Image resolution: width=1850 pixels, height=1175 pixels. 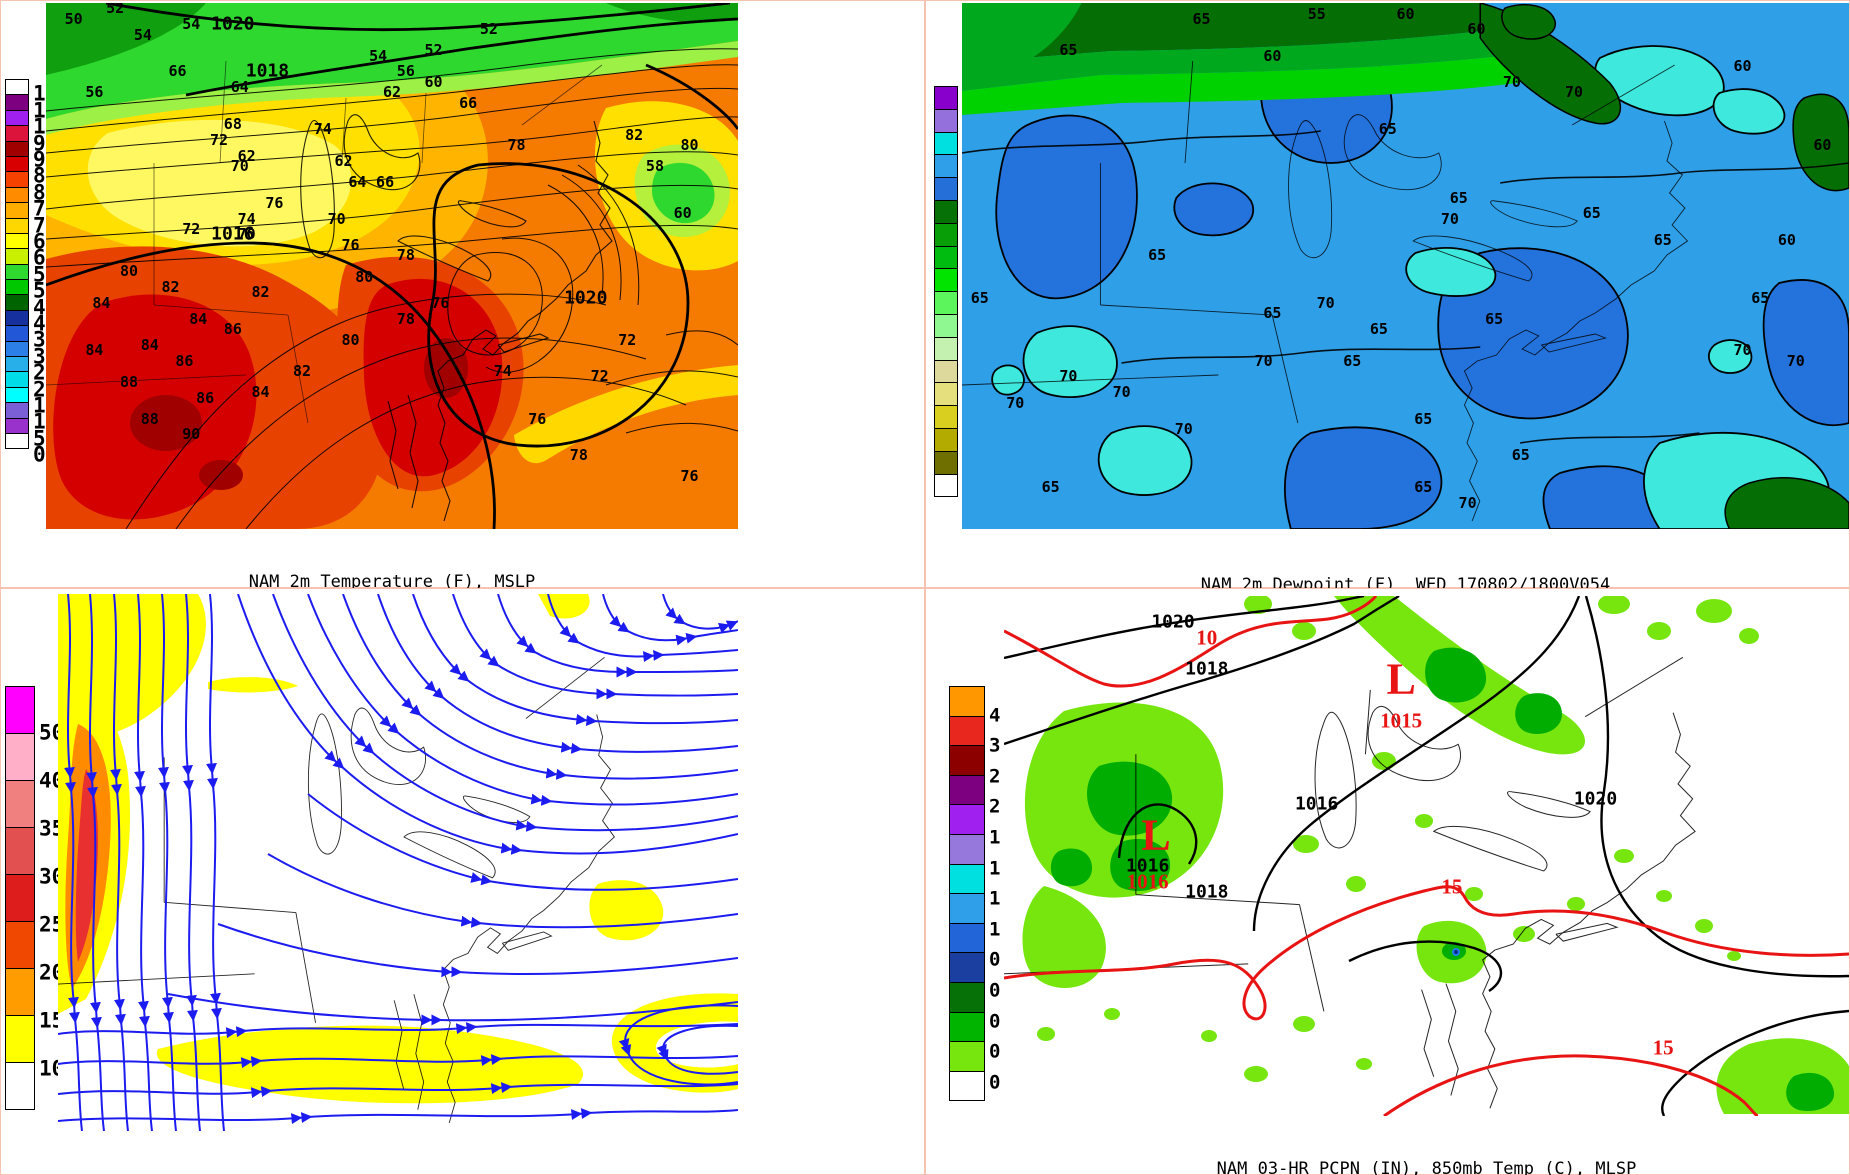 What do you see at coordinates (52, 828) in the screenshot?
I see `colorbar-label: 35` at bounding box center [52, 828].